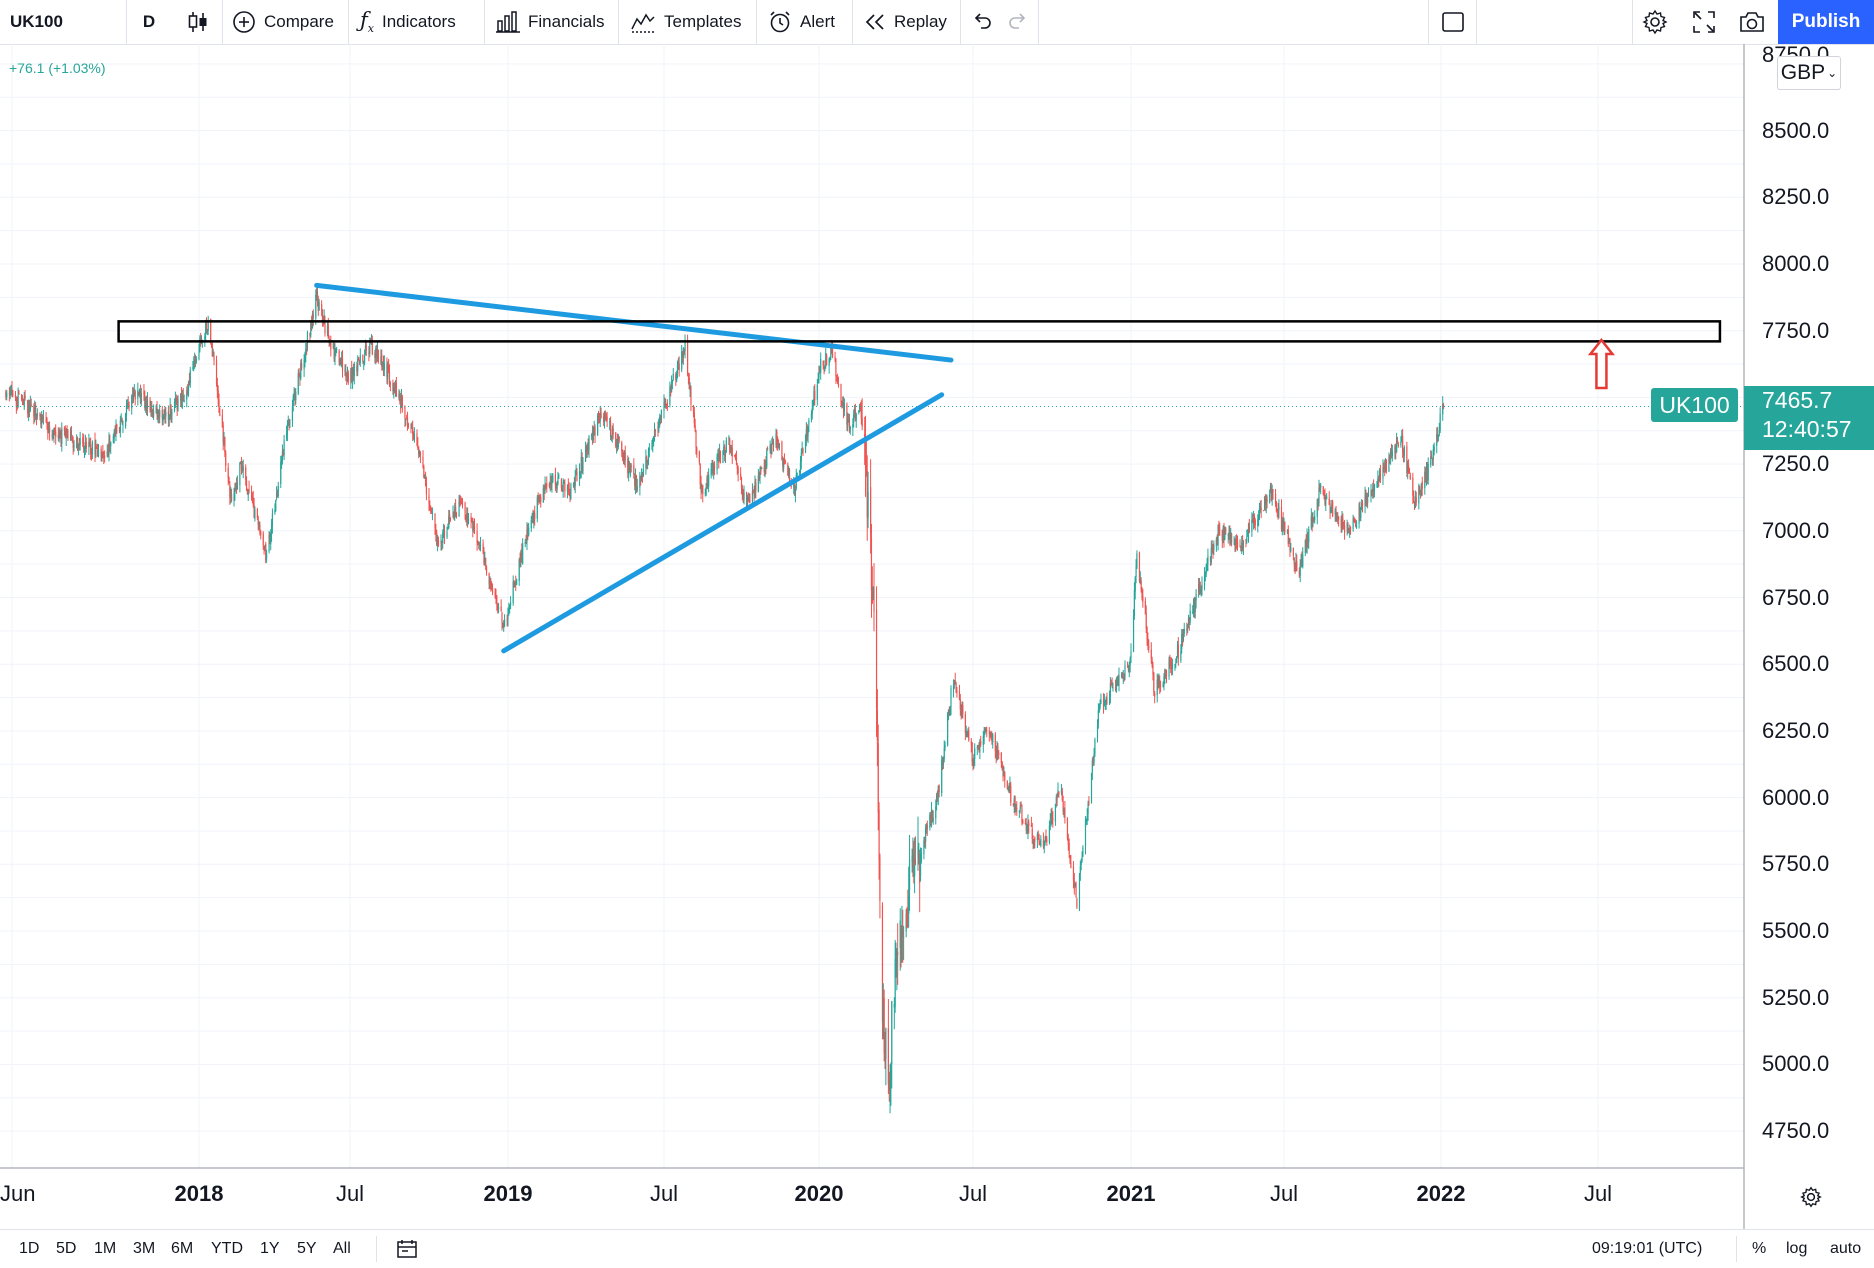 This screenshot has width=1874, height=1268. I want to click on chart-type-button, so click(198, 22).